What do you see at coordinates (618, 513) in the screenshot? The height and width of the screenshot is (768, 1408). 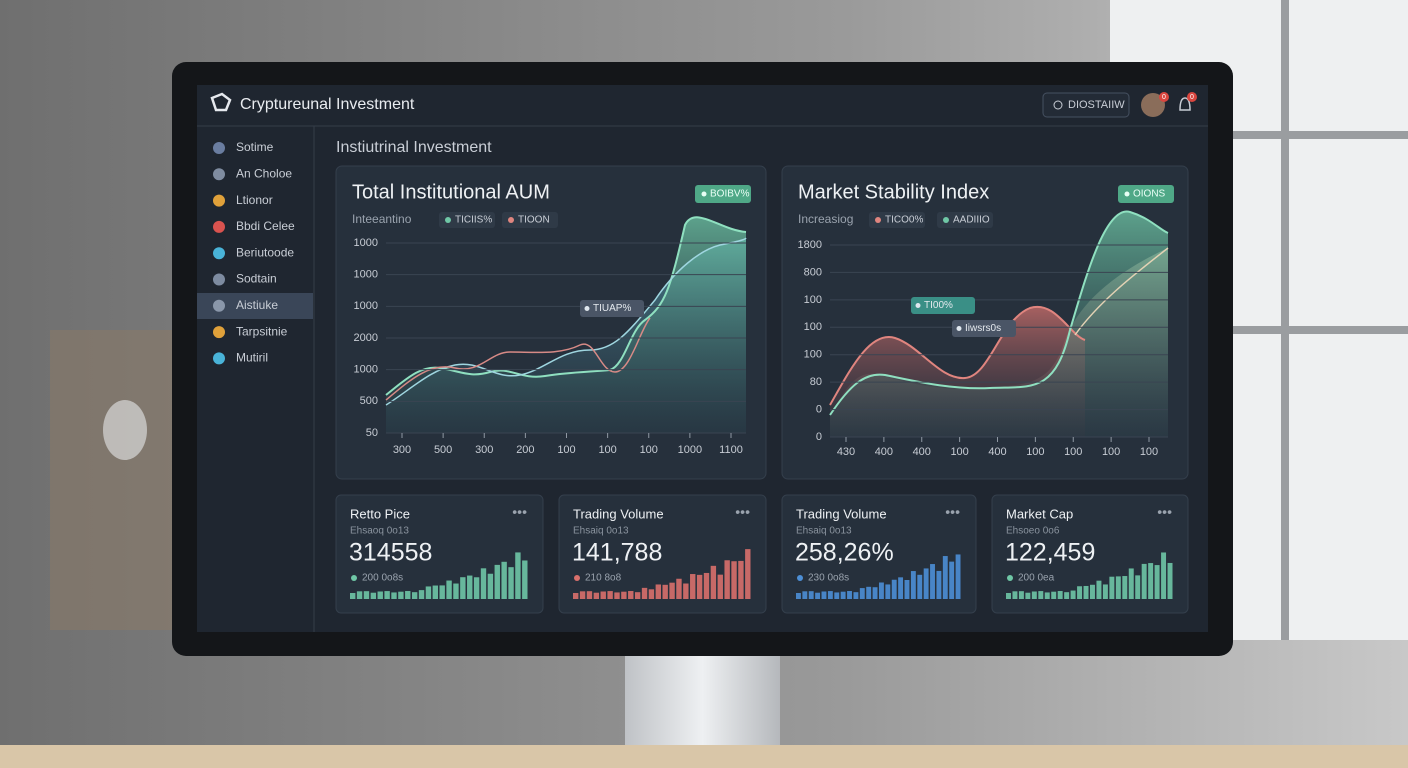 I see `card-title: Trading Volume` at bounding box center [618, 513].